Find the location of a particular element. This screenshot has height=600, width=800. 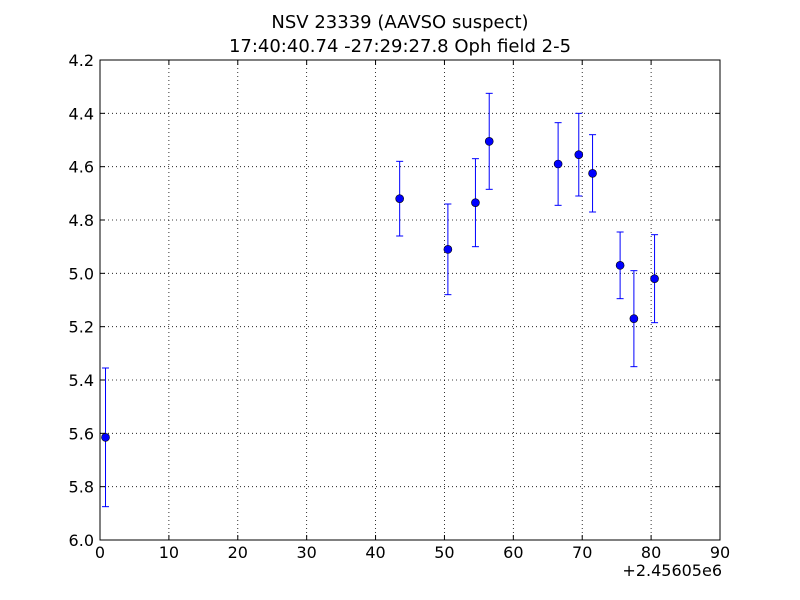

chart-subtitle: 17:40:40.74 -27:29:27.8 Oph field 2-5 is located at coordinates (400, 46).